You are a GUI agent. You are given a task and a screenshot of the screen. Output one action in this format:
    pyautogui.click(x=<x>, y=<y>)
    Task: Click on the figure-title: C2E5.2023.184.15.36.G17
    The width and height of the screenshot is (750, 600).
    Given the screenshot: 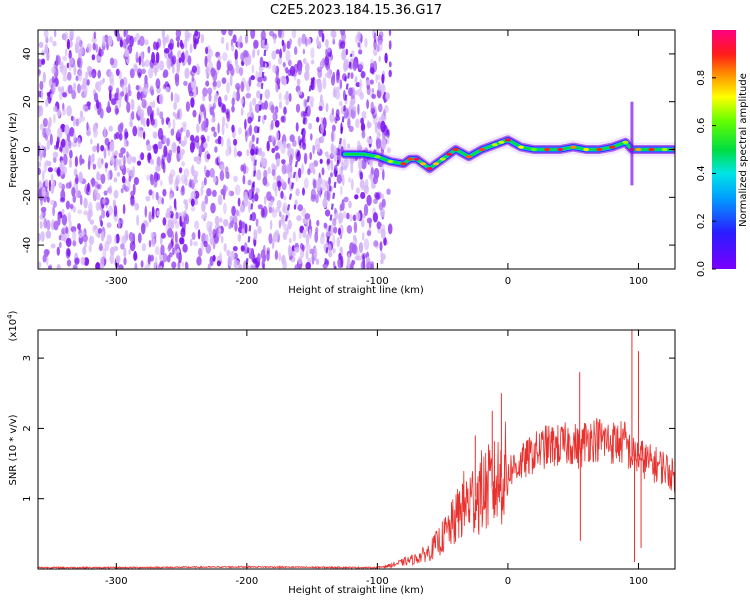 What is the action you would take?
    pyautogui.click(x=356, y=10)
    